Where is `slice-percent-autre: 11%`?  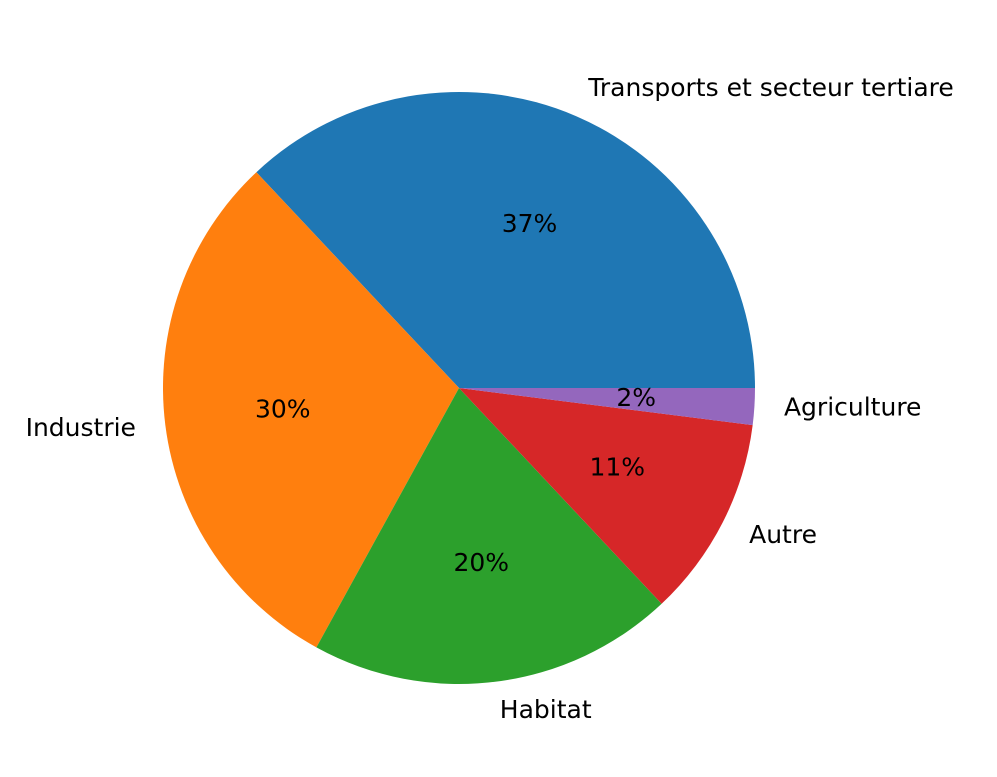 slice-percent-autre: 11% is located at coordinates (617, 467).